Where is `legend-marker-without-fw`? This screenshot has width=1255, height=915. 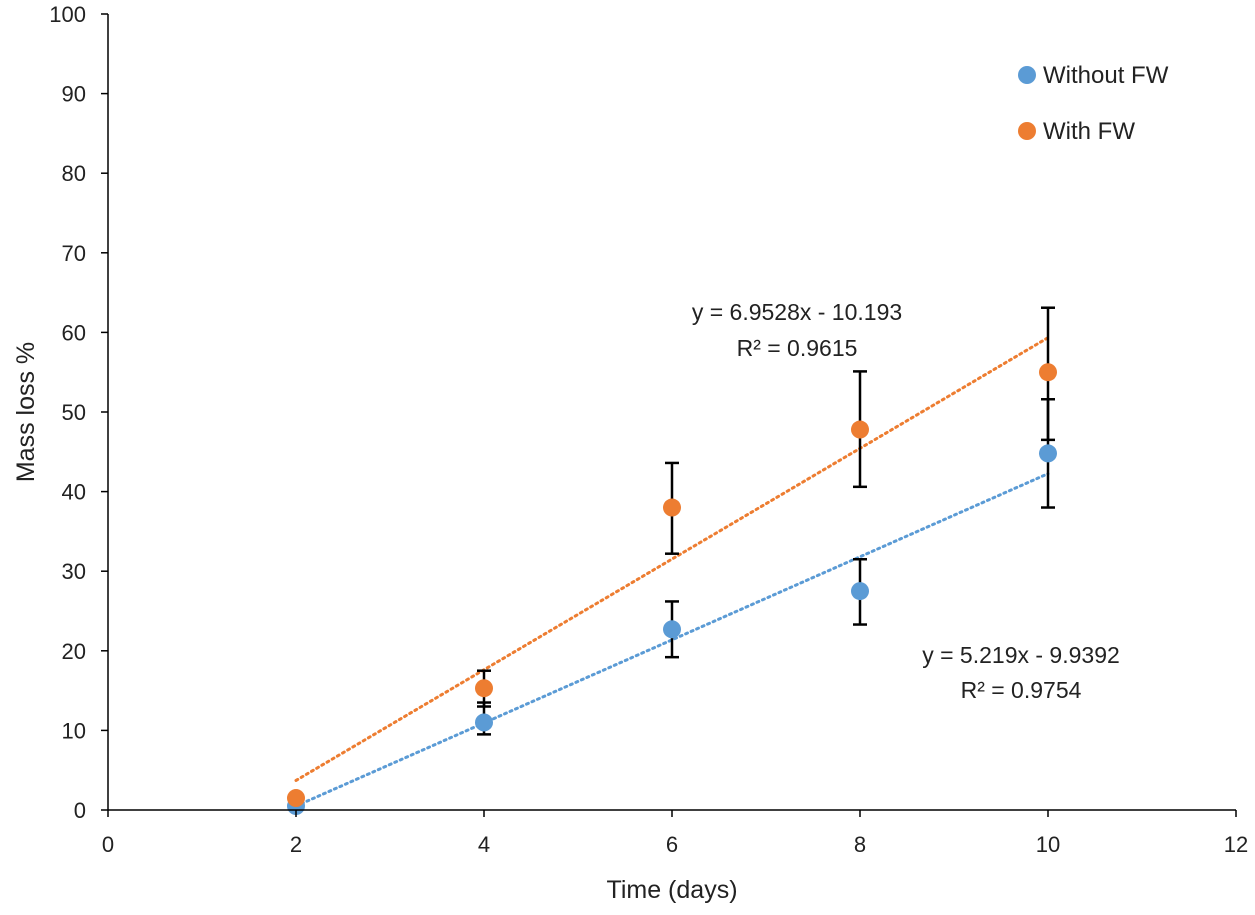 legend-marker-without-fw is located at coordinates (1027, 75).